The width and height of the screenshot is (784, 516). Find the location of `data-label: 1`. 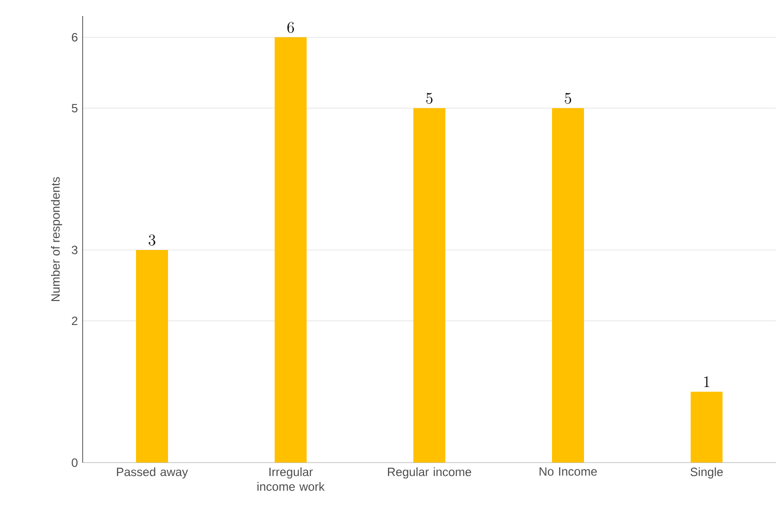

data-label: 1 is located at coordinates (707, 382).